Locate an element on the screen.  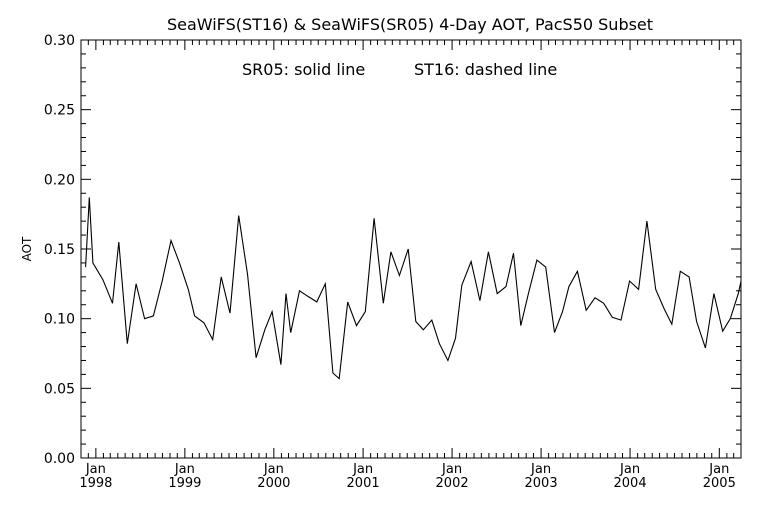
annotation-dashed-line: ST16: dashed line is located at coordinates (485, 69).